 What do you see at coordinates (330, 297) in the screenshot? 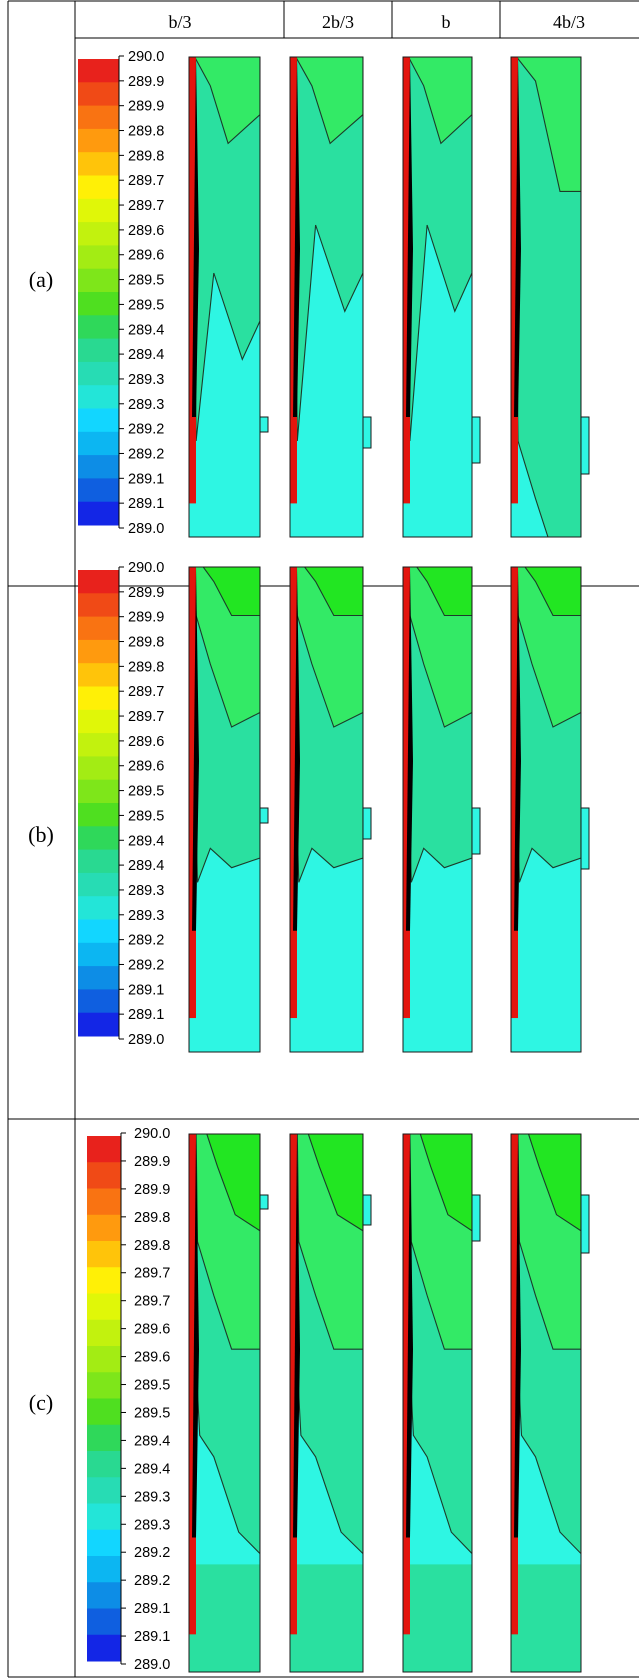
I see `contour-panel-r0-c1` at bounding box center [330, 297].